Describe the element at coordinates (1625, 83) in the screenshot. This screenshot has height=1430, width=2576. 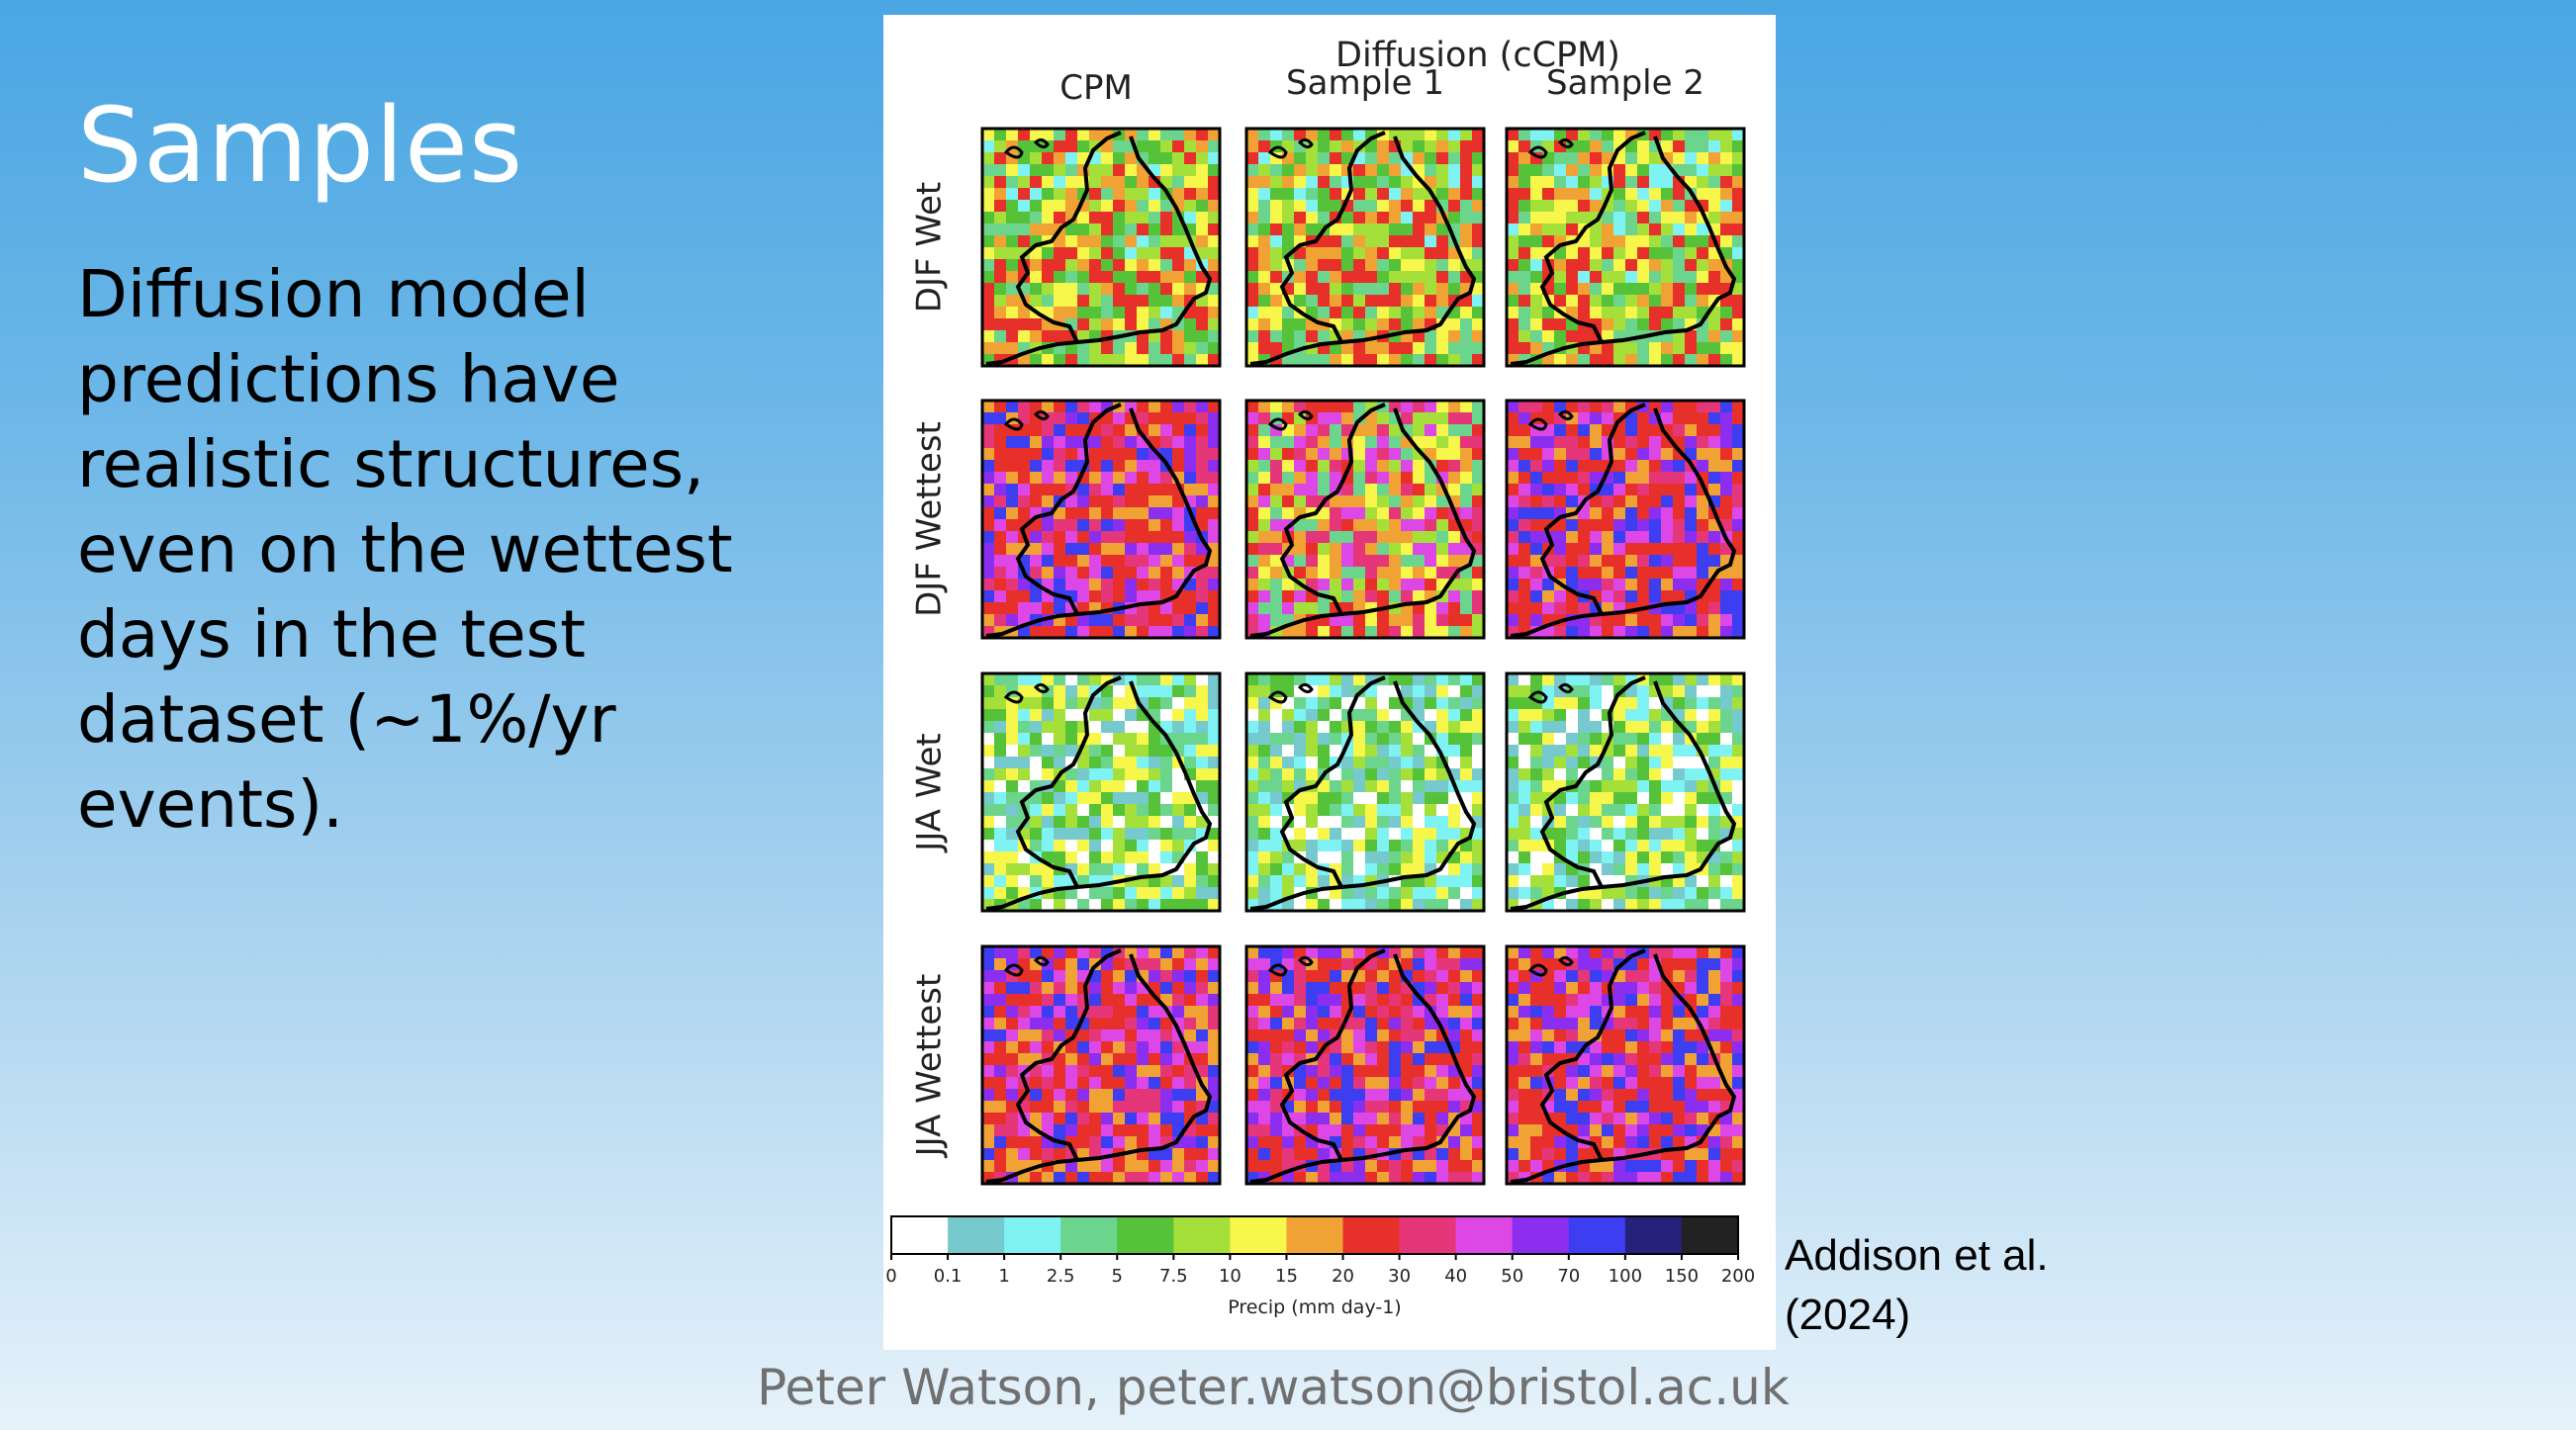
I see `column-header: Sample 2` at that location.